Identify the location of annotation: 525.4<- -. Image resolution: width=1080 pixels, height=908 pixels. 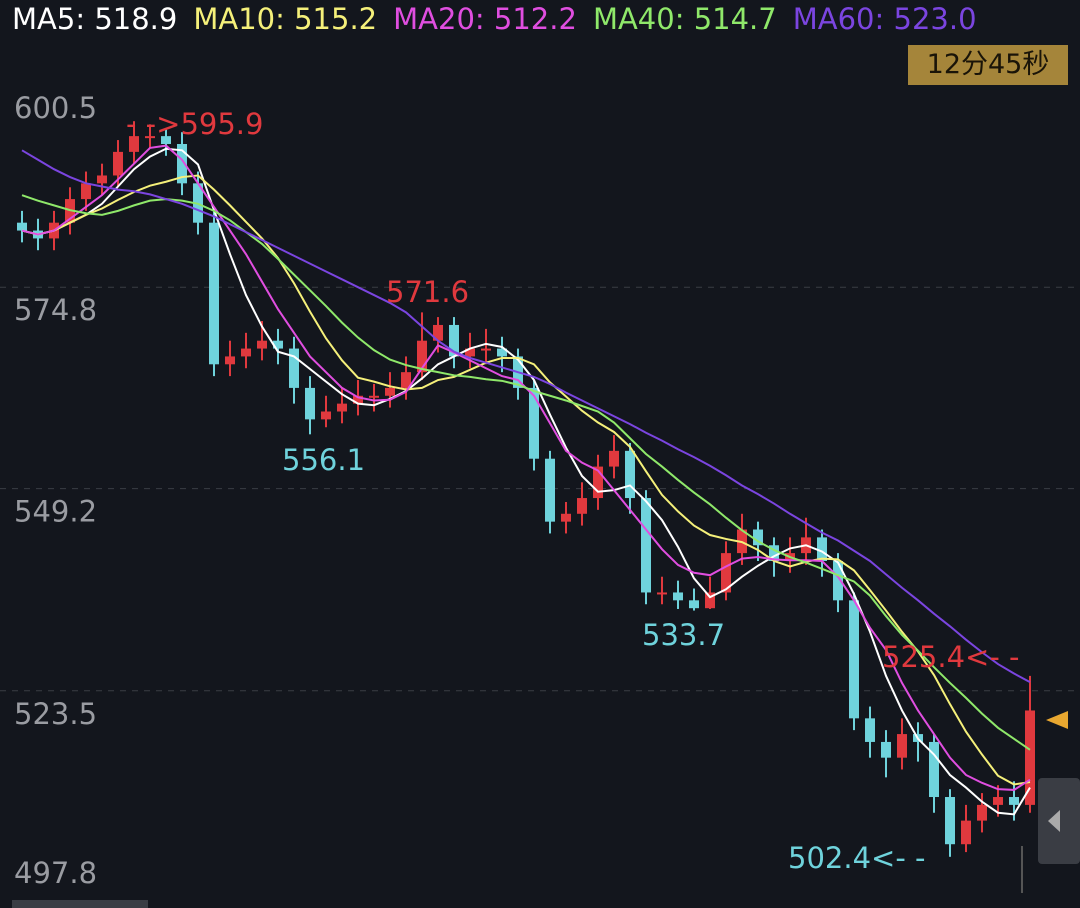
(950, 657).